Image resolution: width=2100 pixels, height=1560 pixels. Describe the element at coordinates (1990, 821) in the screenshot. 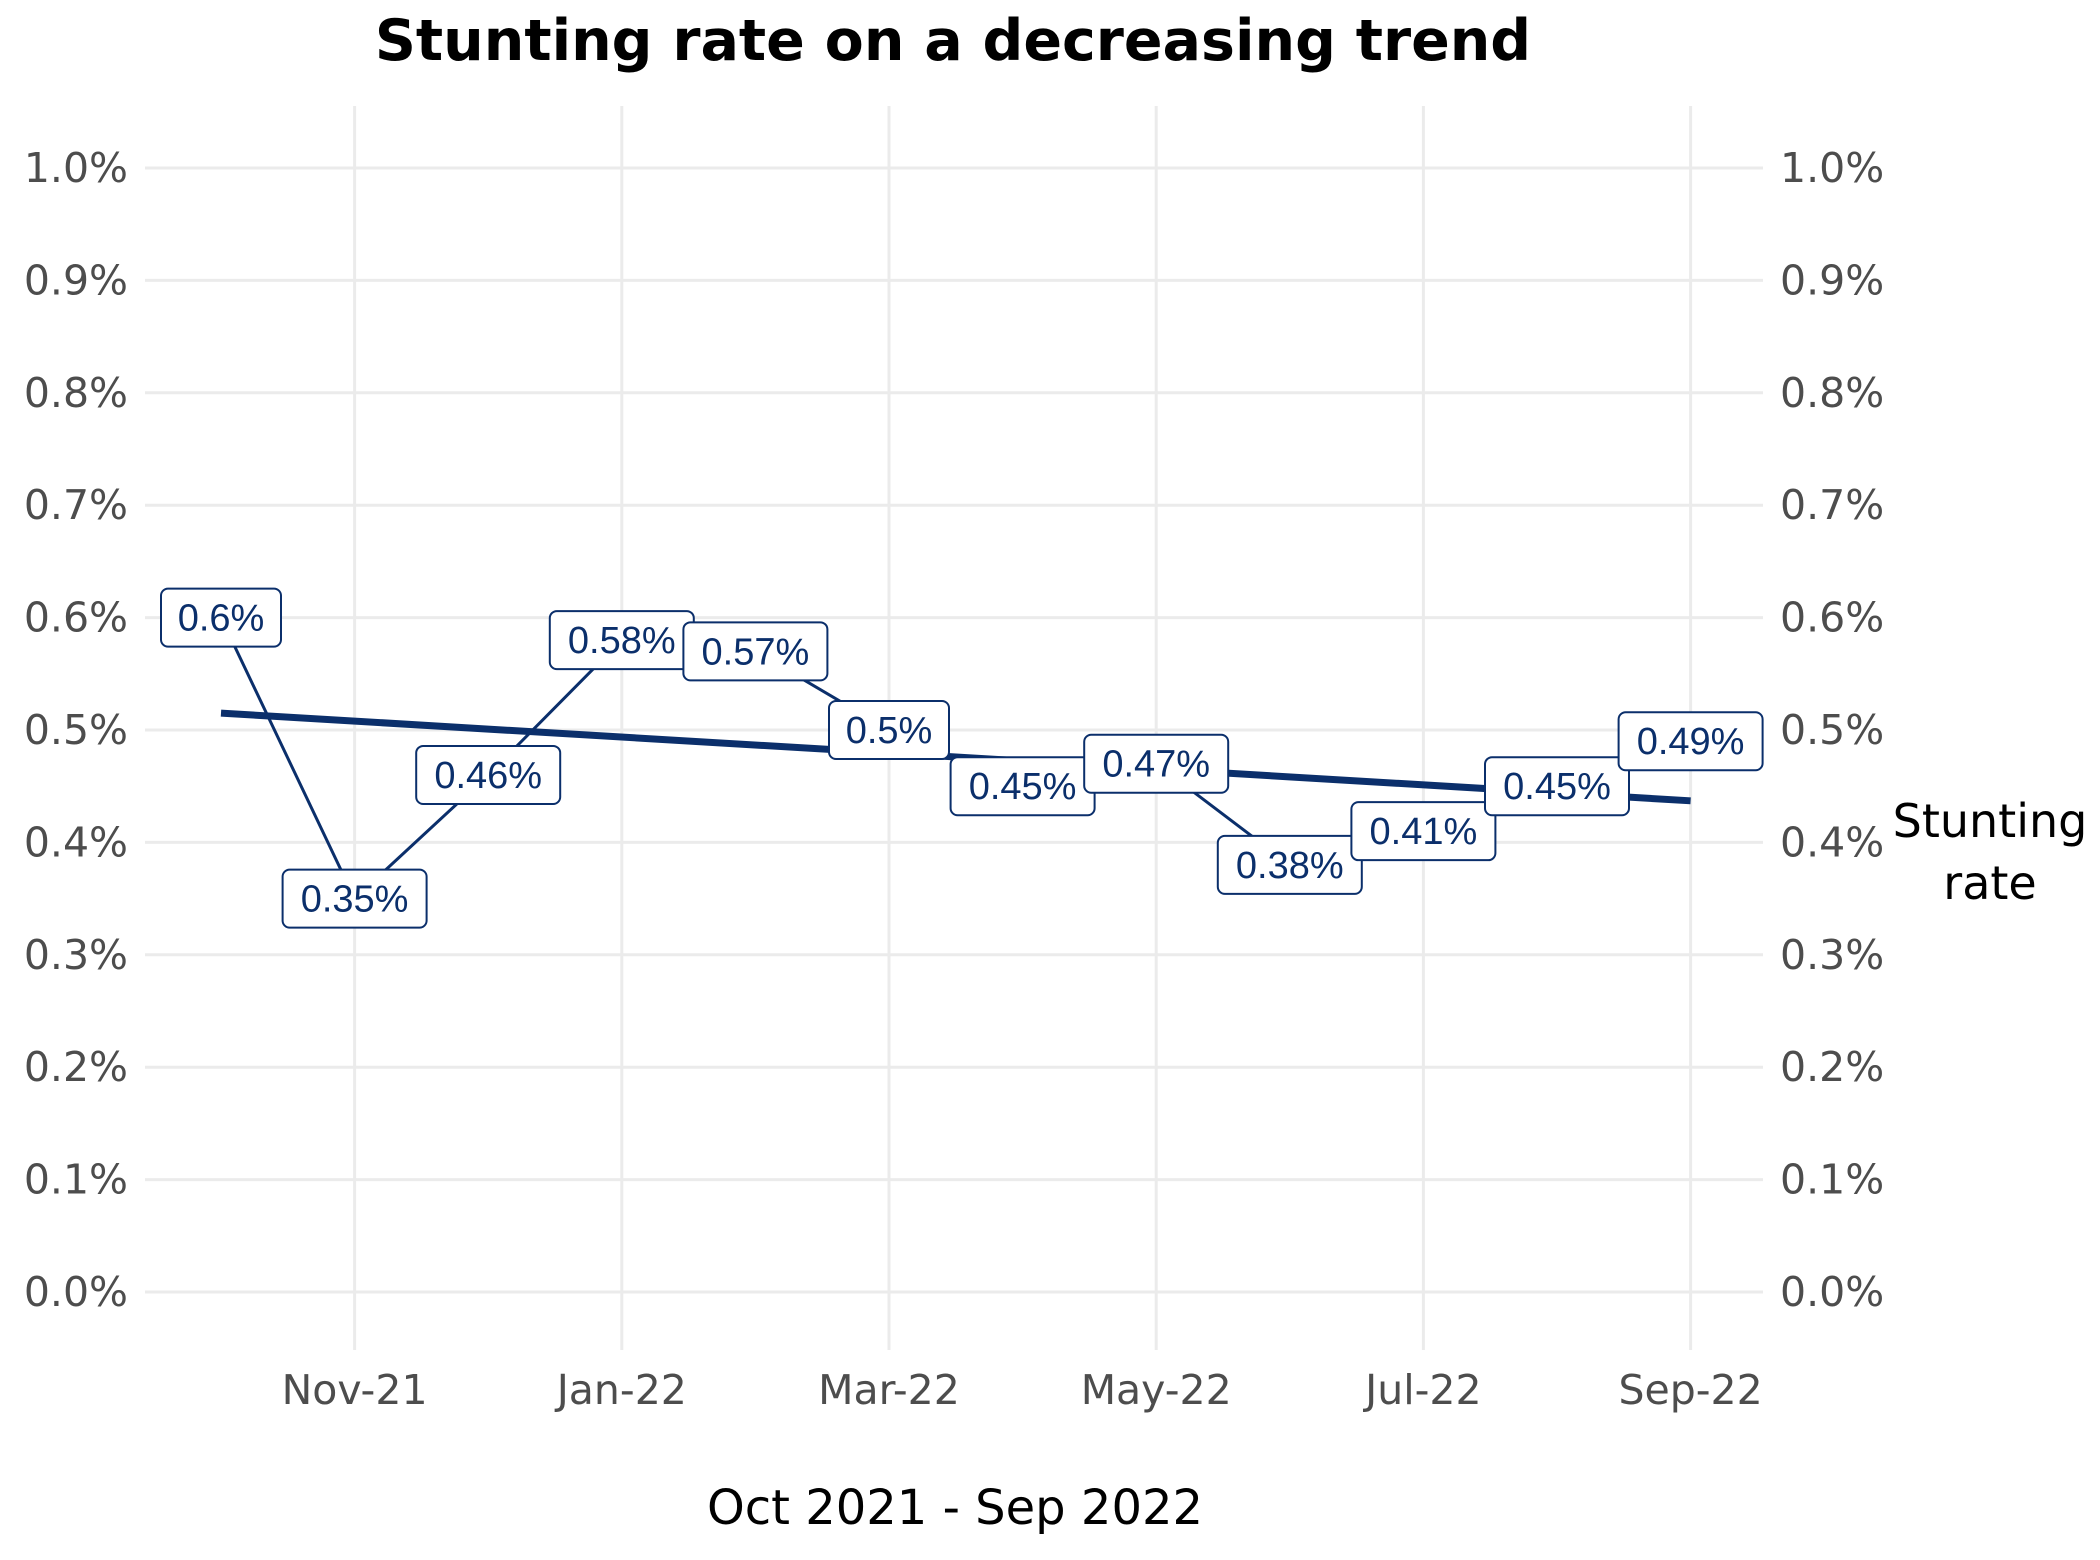

I see `legend-label-line-1: Stunting` at that location.